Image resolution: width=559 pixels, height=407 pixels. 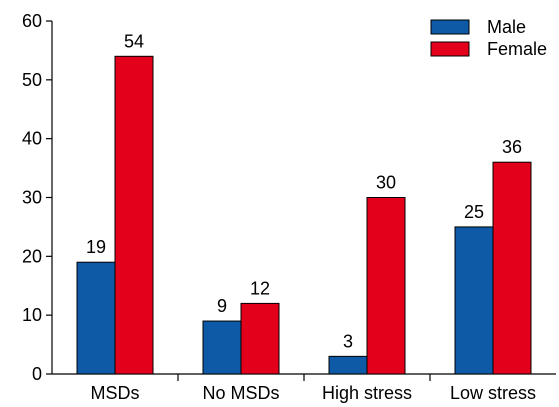 I want to click on data-label: 3, so click(x=348, y=341).